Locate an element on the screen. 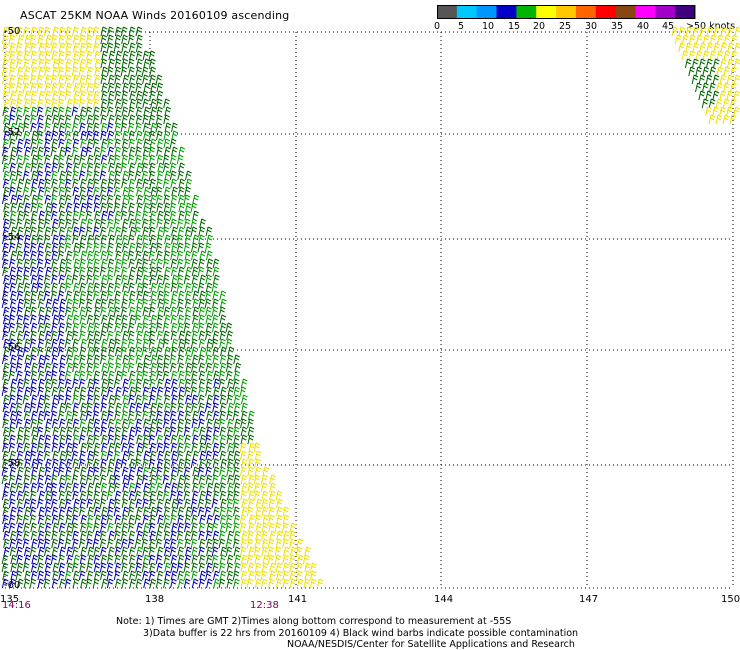 This screenshot has width=740, height=650. colorbar-swatch is located at coordinates (487, 12).